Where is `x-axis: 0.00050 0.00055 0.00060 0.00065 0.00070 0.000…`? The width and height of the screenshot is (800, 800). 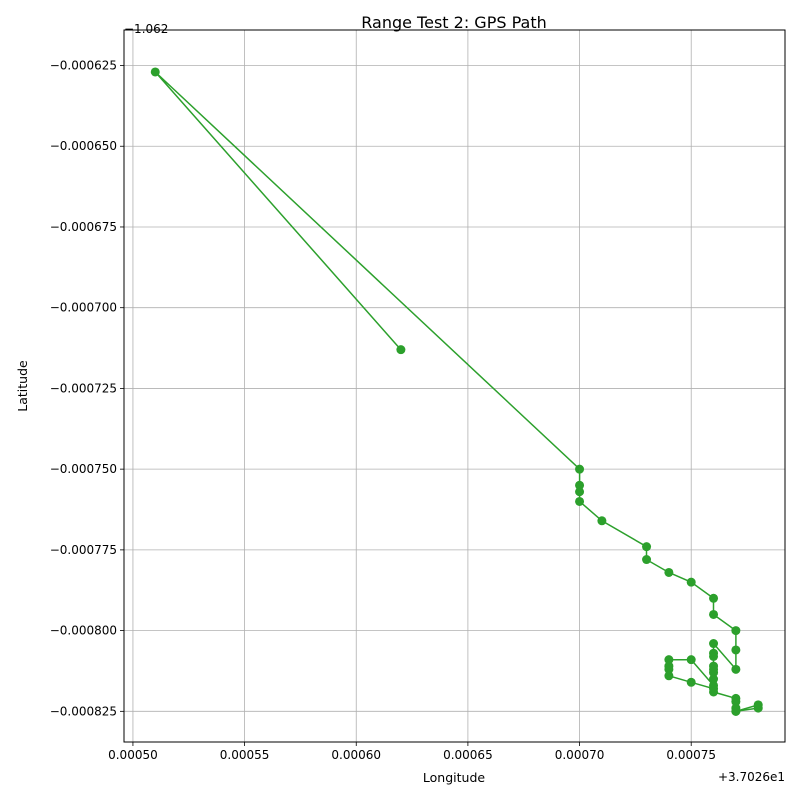
x-axis: 0.00050 0.00055 0.00060 0.00065 0.00070 0.000… is located at coordinates (412, 752).